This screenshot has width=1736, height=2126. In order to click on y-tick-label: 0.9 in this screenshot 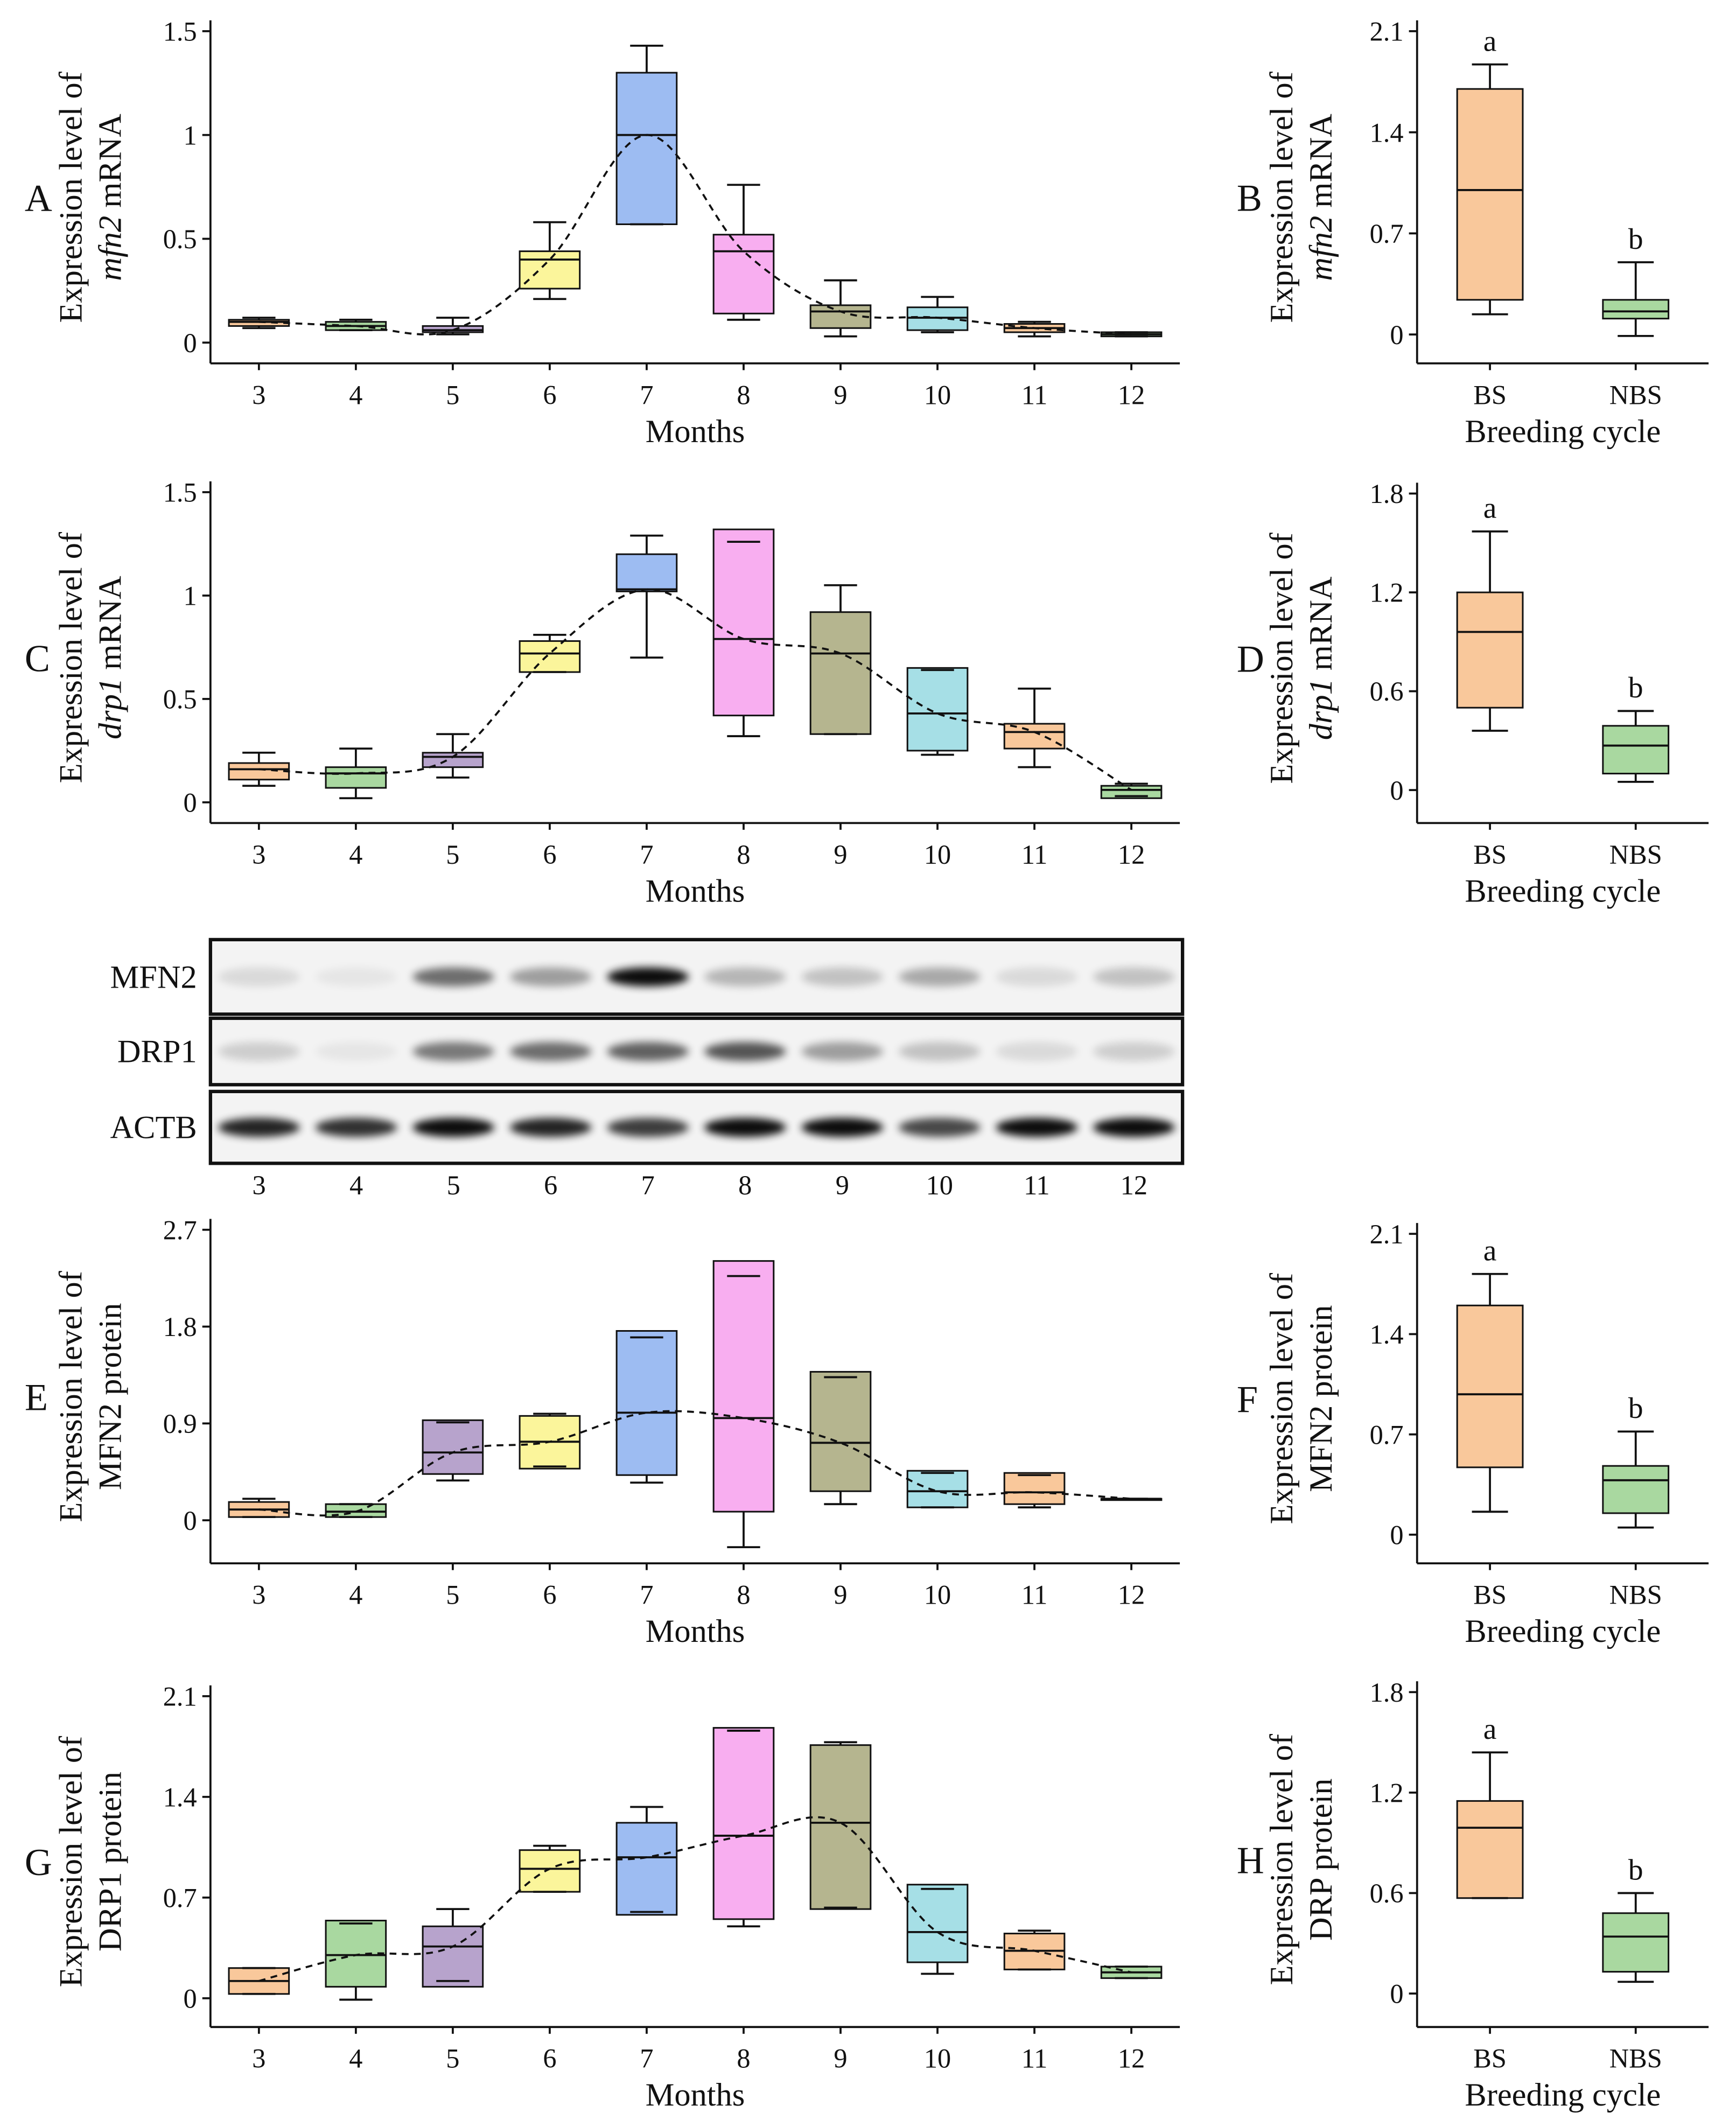, I will do `click(180, 1424)`.